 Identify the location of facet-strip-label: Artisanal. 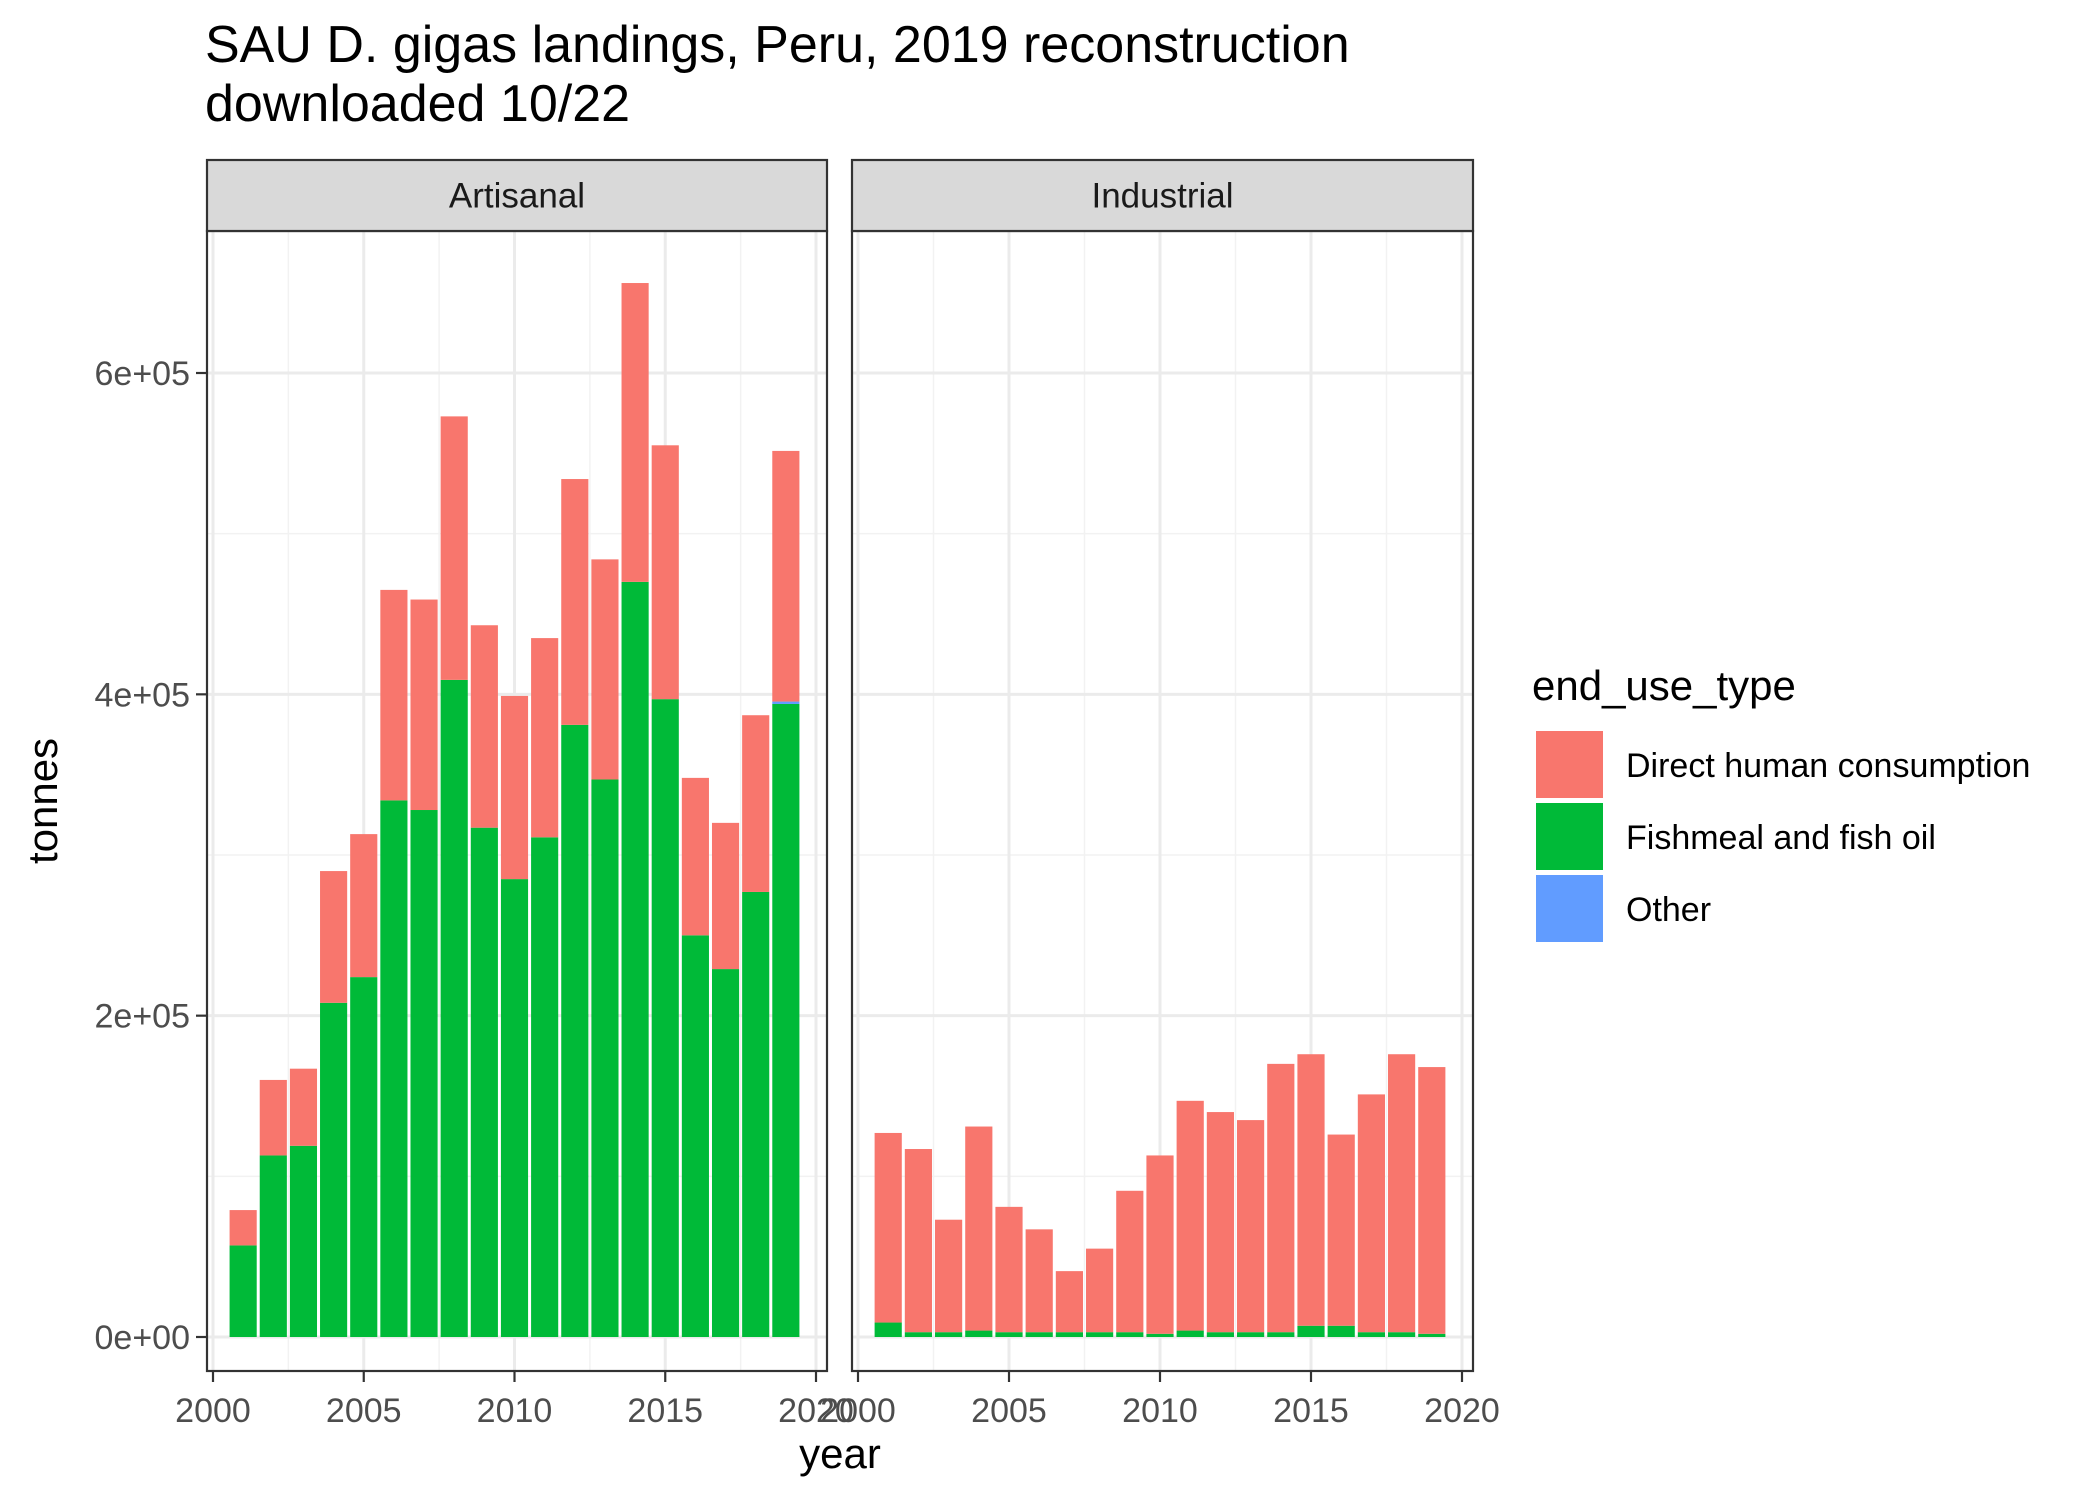
(517, 196).